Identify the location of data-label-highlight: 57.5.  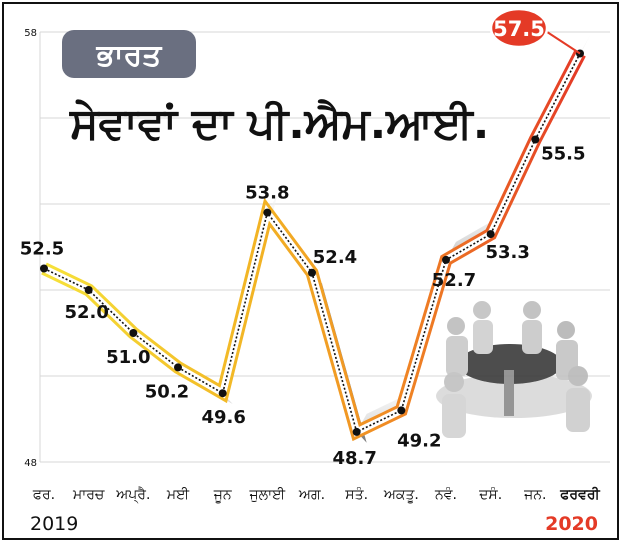
(519, 29).